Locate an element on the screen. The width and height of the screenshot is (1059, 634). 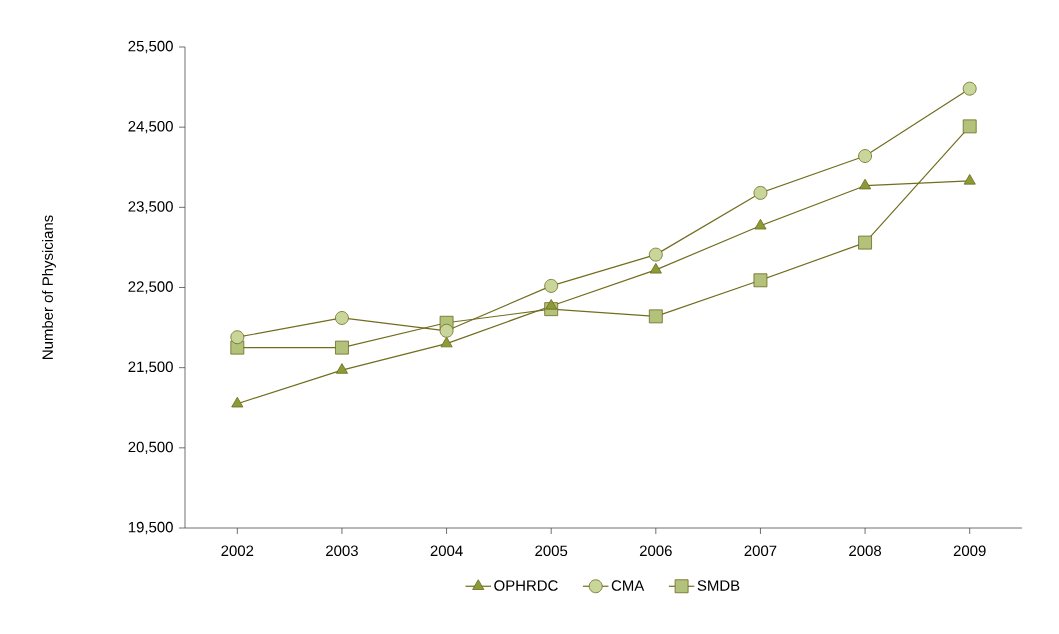
y-tick-label: 19,500 is located at coordinates (150, 528).